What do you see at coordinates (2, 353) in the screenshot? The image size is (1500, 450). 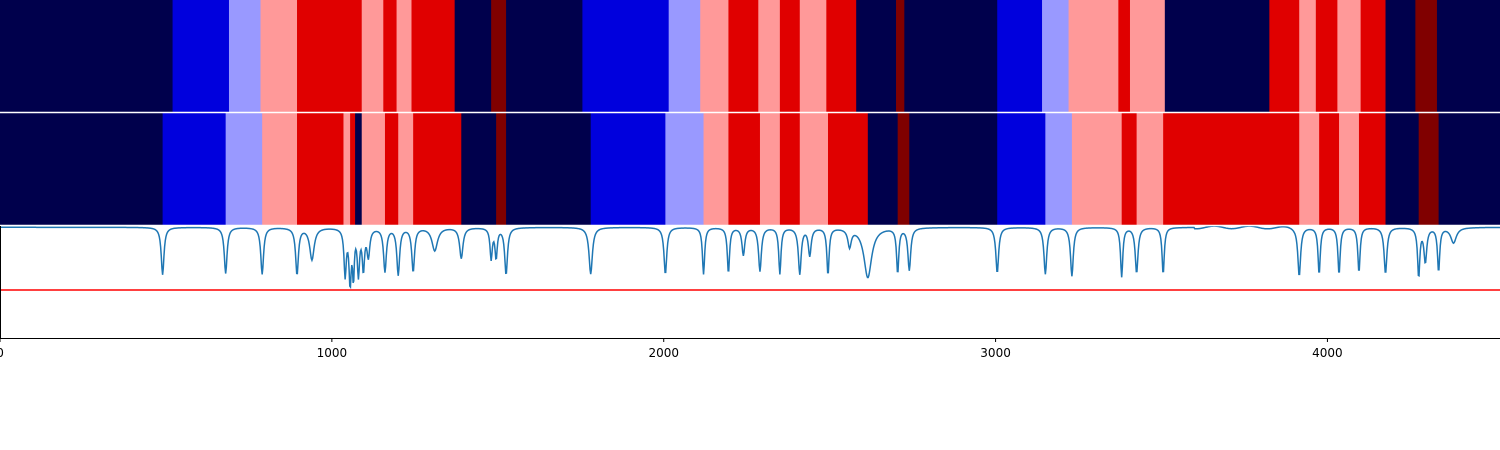 I see `x-tick-label-0: 0` at bounding box center [2, 353].